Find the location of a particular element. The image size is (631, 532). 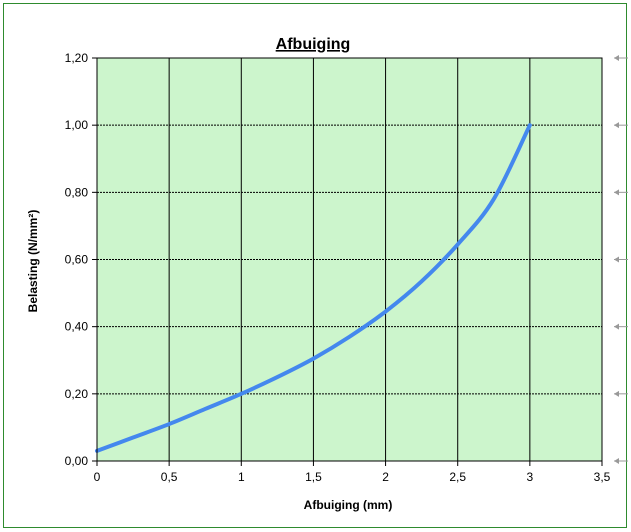

x-tick-label: 2,5 is located at coordinates (457, 477).